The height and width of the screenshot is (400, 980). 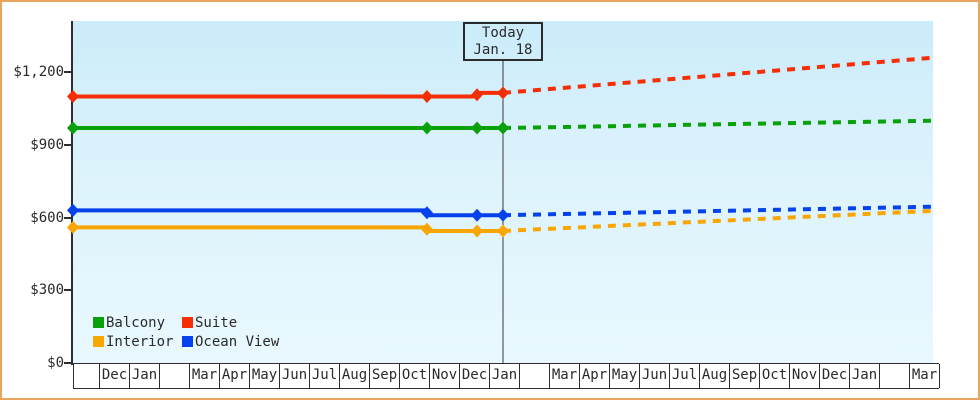 I want to click on legend-swatch-suite, so click(x=187, y=322).